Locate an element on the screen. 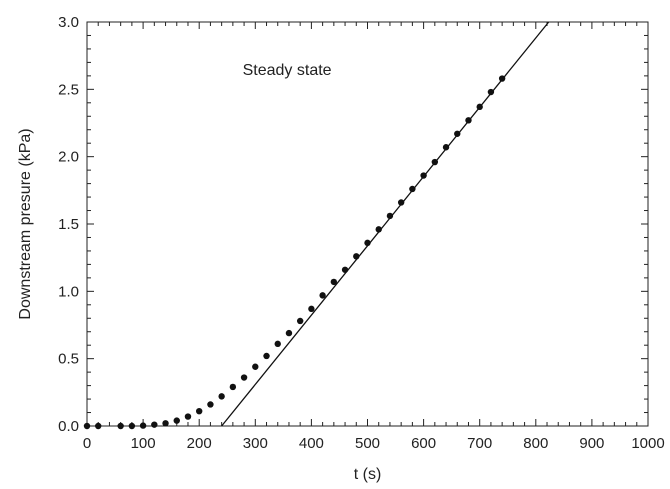  x-tick-label: 300 is located at coordinates (255, 443).